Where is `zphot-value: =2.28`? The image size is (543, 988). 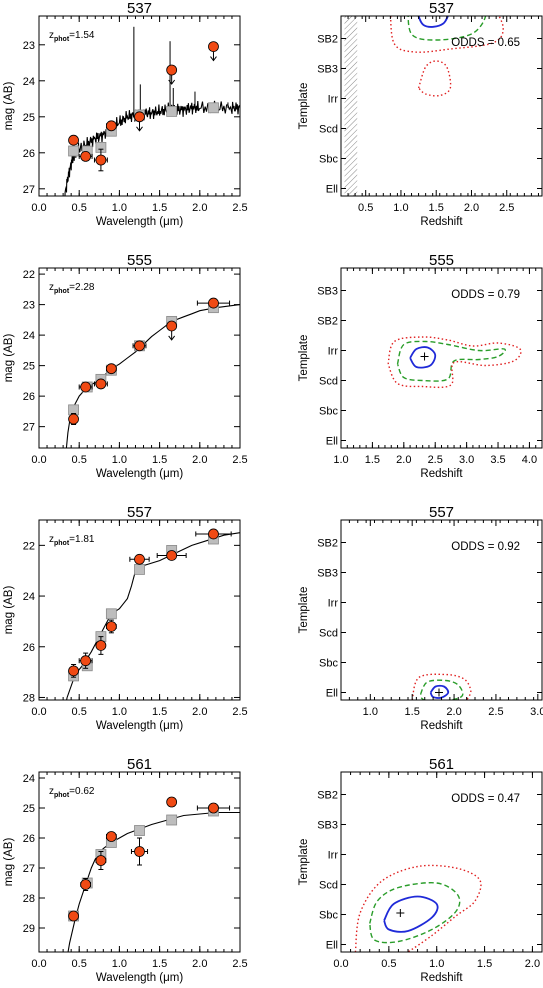 zphot-value: =2.28 is located at coordinates (82, 287).